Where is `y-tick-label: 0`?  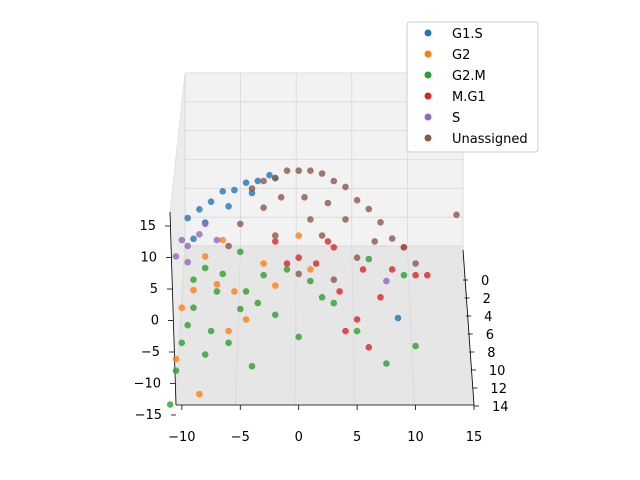 y-tick-label: 0 is located at coordinates (485, 281).